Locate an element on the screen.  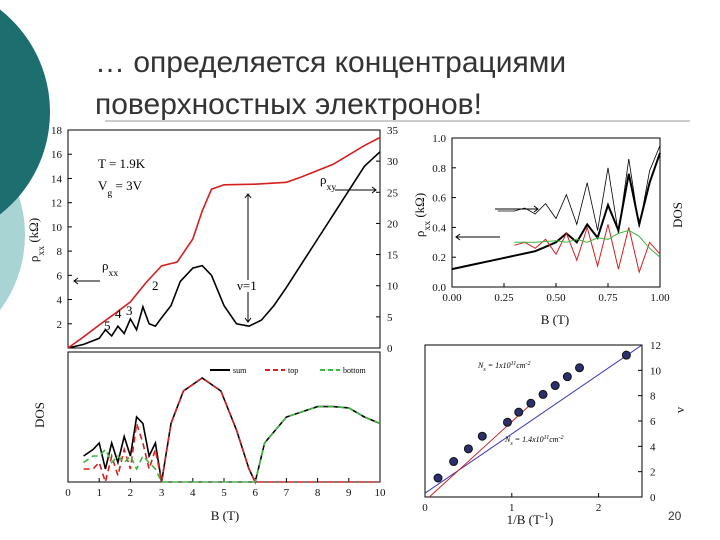
annotation-part: 2 is located at coordinates (155, 285).